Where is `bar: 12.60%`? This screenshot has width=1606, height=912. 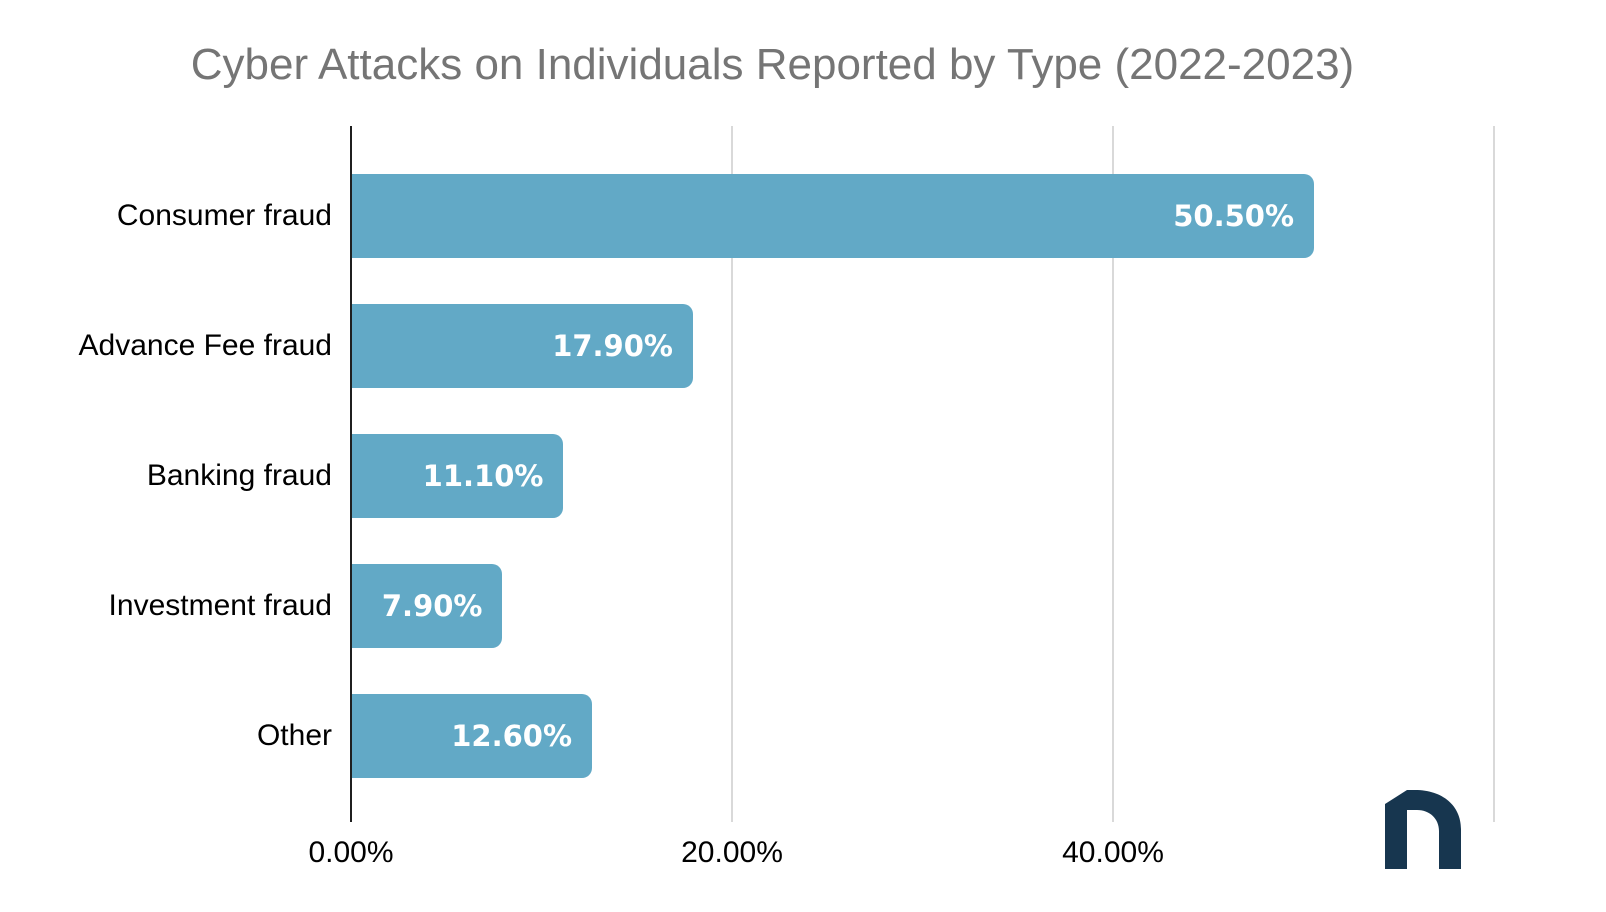 bar: 12.60% is located at coordinates (472, 736).